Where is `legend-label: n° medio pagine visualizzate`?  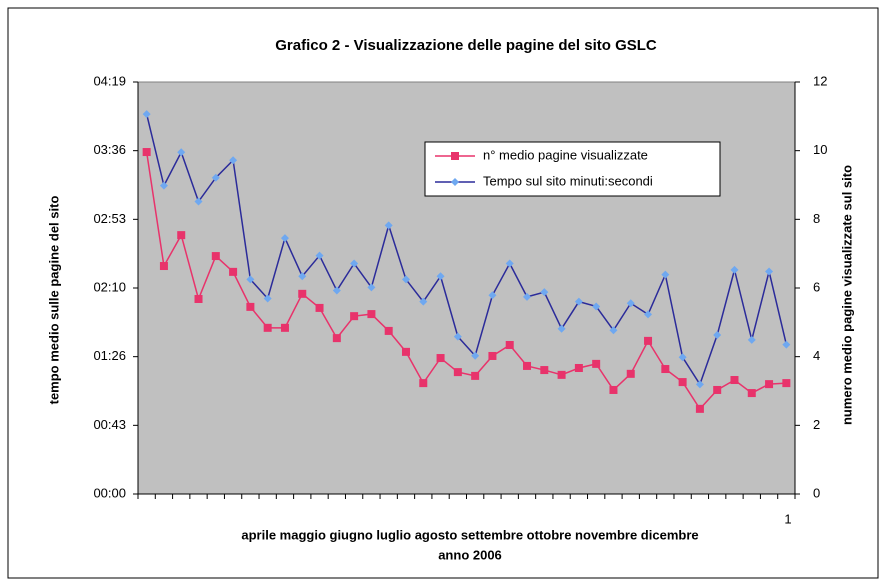 legend-label: n° medio pagine visualizzate is located at coordinates (565, 154).